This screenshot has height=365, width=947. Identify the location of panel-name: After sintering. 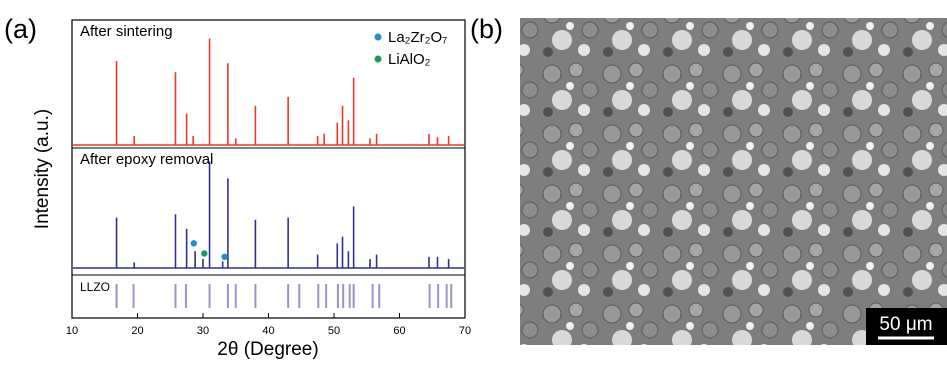
(126, 31).